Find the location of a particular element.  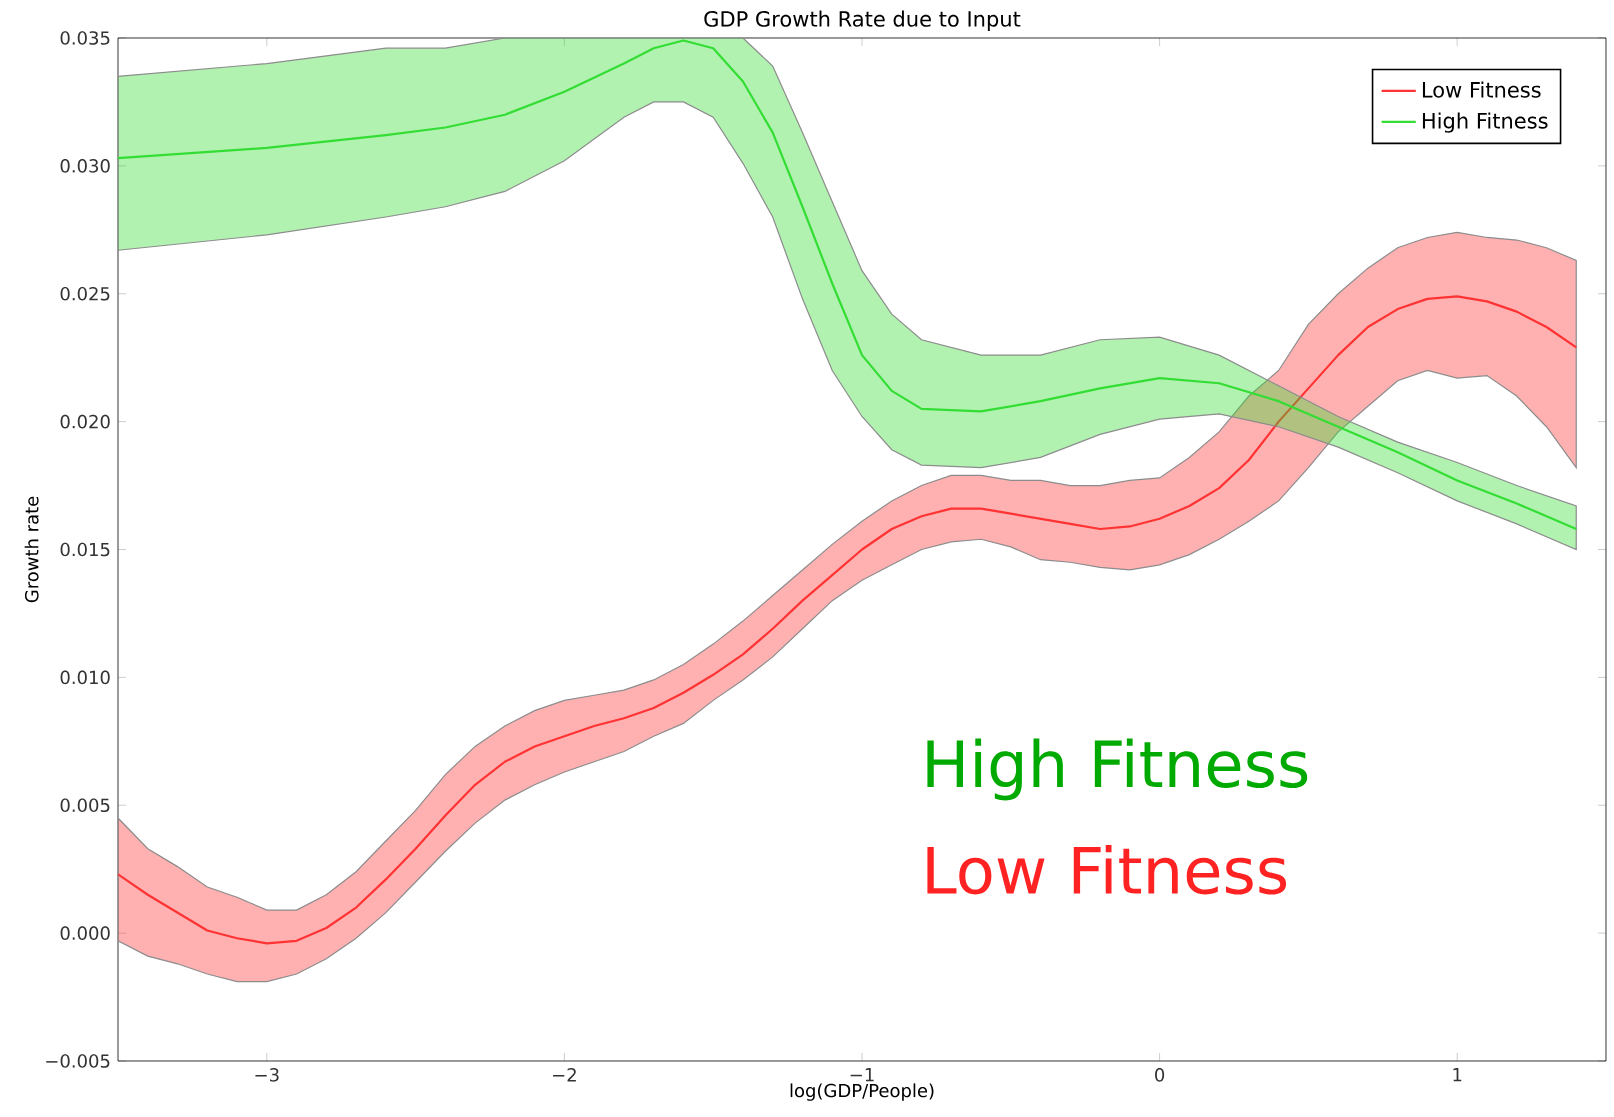

x-axis-title: log(GDP/People) is located at coordinates (862, 1092).